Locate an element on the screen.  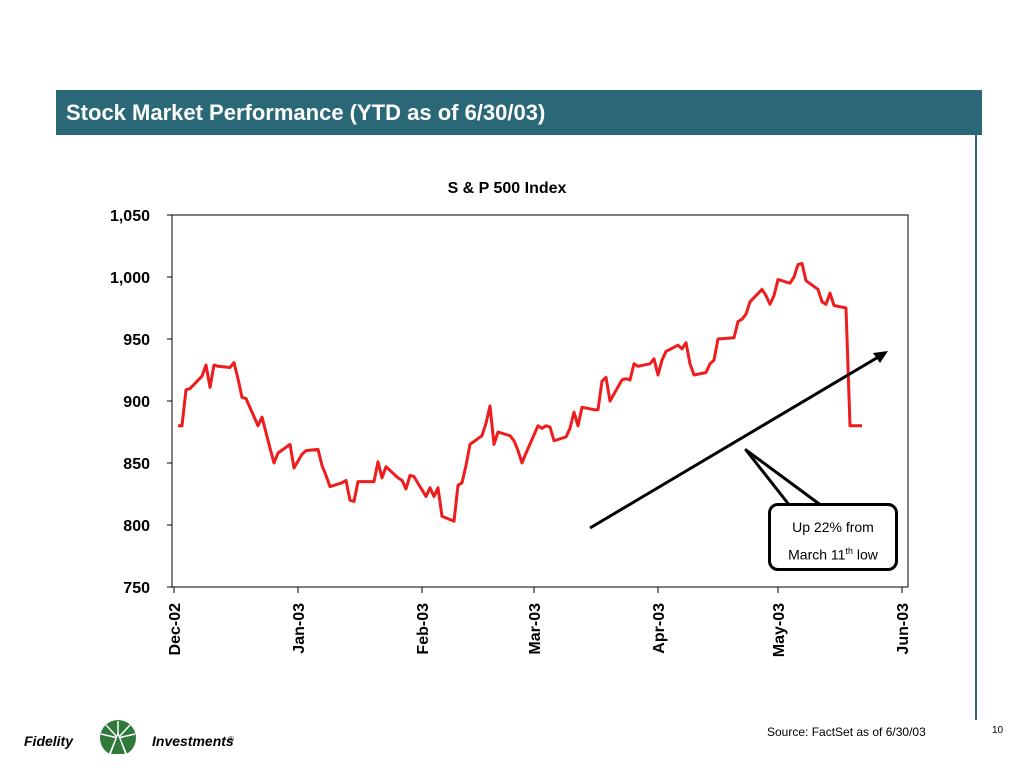
page-number: 10 is located at coordinates (998, 730).